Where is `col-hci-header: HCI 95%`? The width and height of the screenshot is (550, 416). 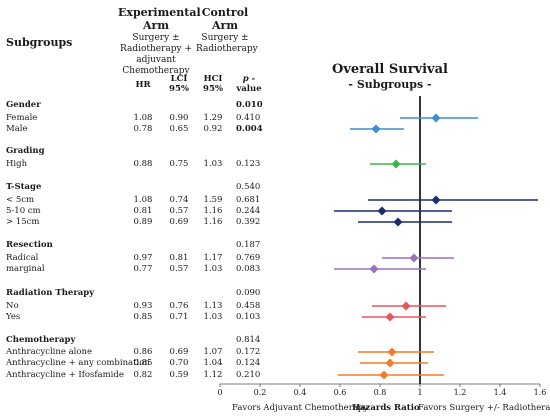 col-hci-header: HCI 95% is located at coordinates (213, 84).